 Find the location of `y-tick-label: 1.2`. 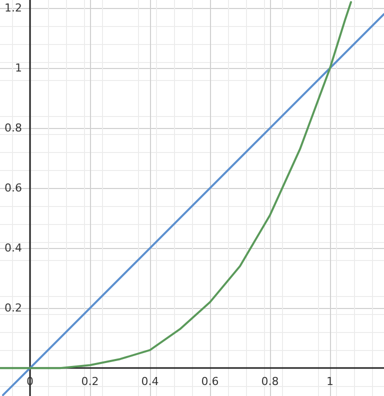

y-tick-label: 1.2 is located at coordinates (13, 8).